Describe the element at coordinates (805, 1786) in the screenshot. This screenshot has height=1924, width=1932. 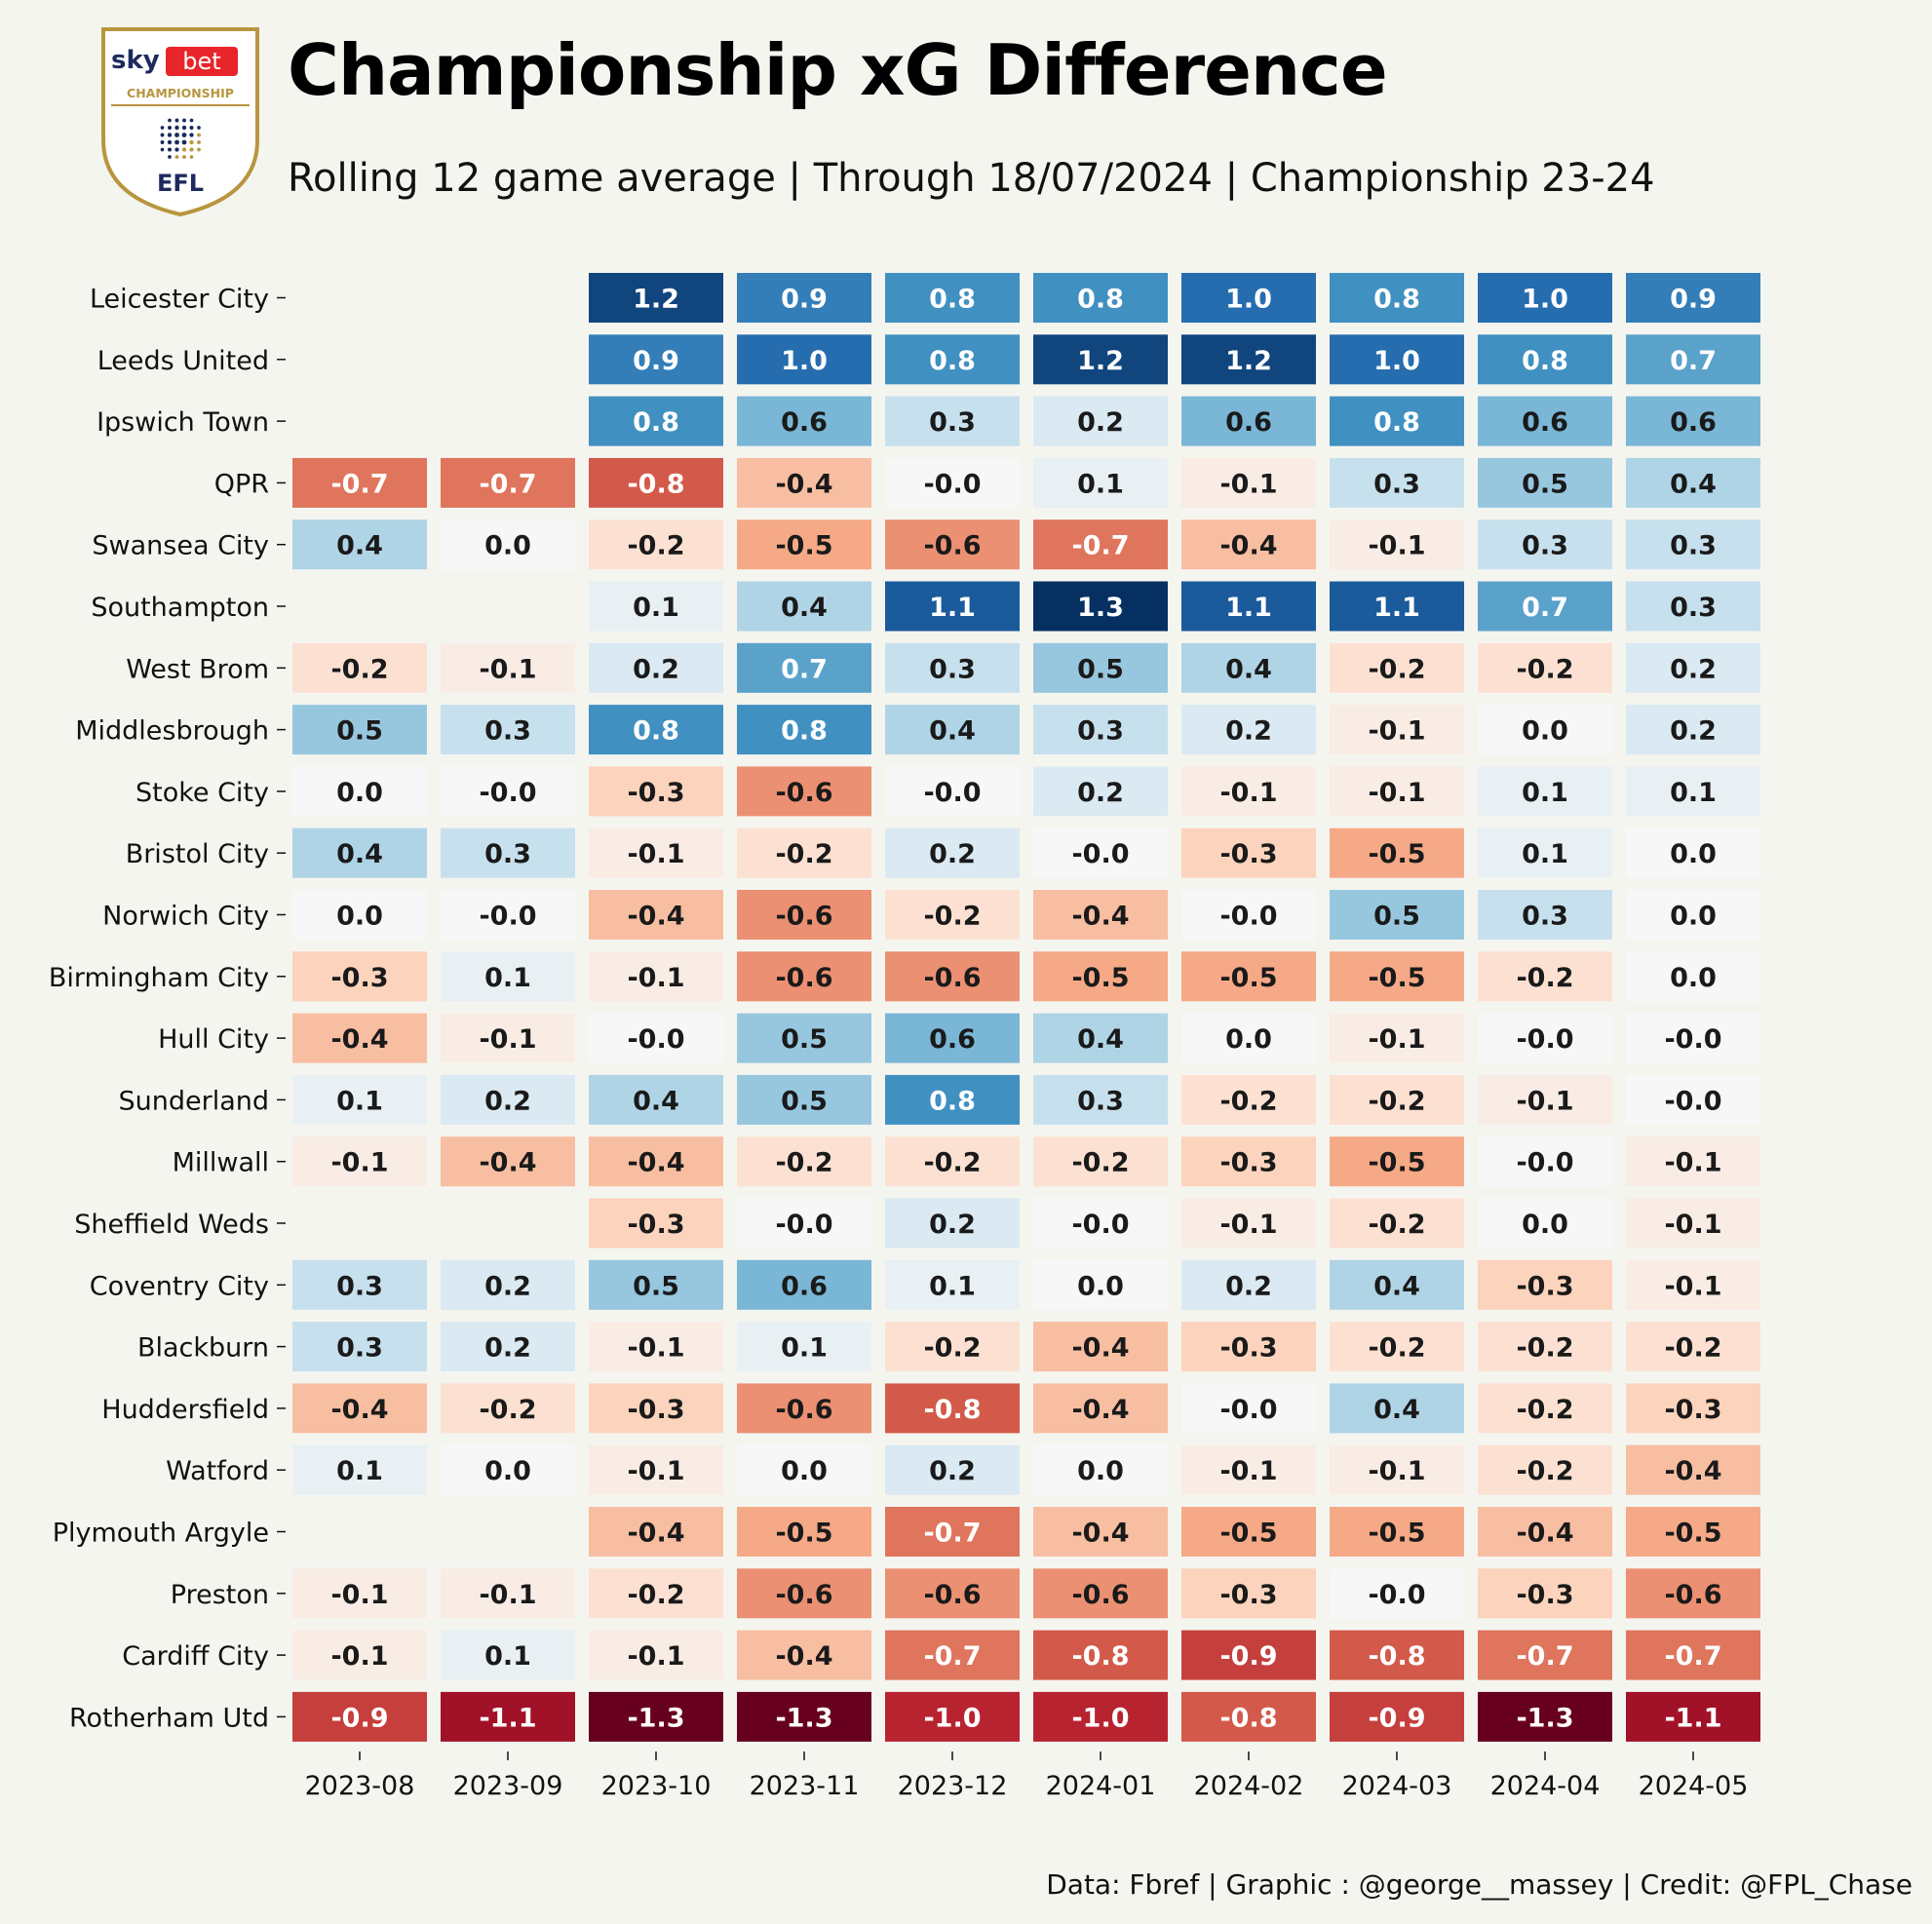
I see `column-label: 2023-11` at that location.